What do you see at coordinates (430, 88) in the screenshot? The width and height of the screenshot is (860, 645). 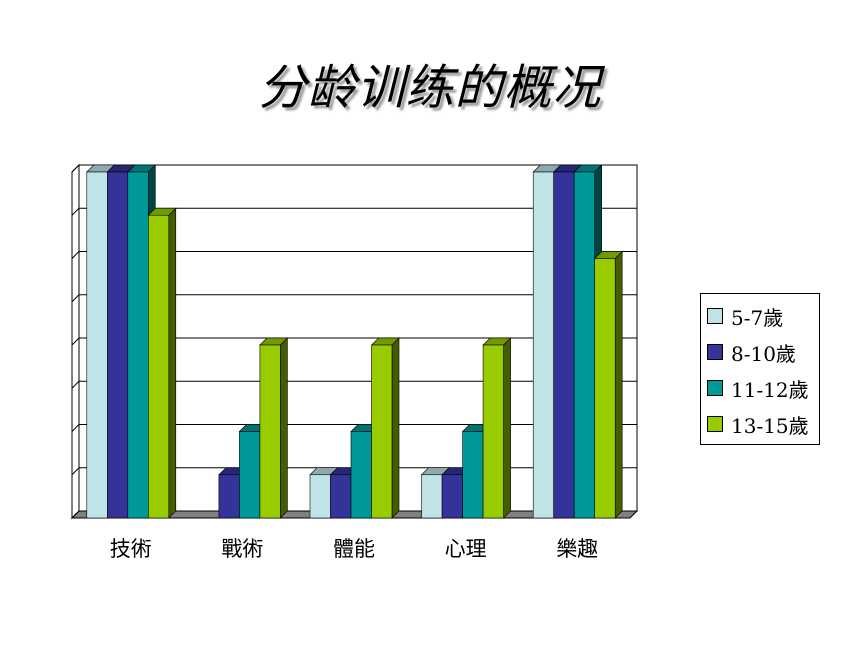 I see `page-title: 分龄训练的概况` at bounding box center [430, 88].